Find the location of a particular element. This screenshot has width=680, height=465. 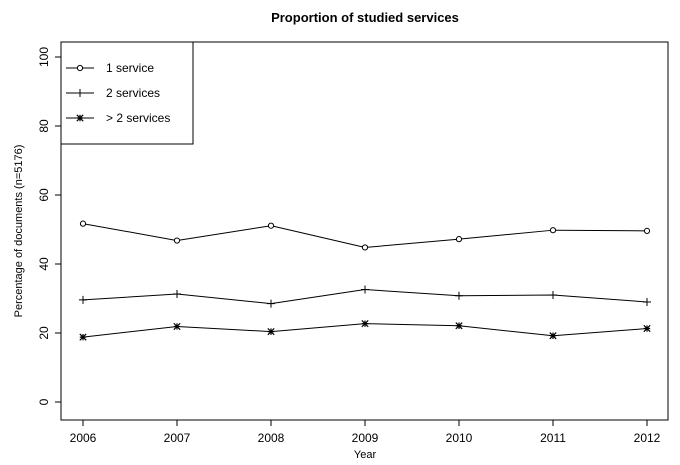

y-tick-label-40: 40 is located at coordinates (44, 264).